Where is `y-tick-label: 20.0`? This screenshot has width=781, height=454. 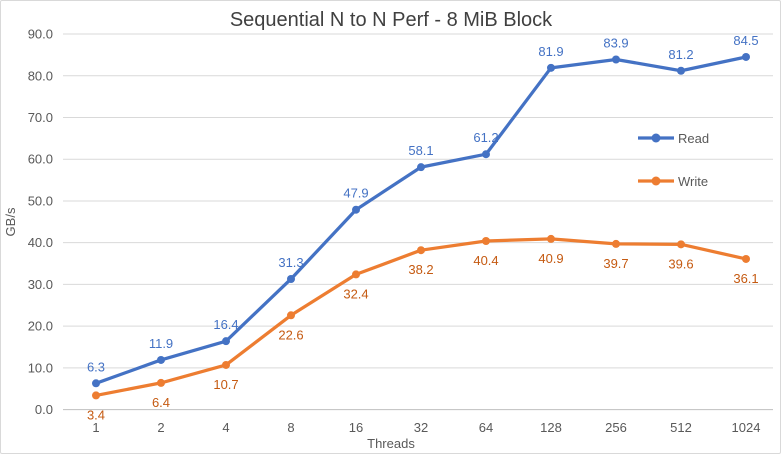 y-tick-label: 20.0 is located at coordinates (40, 326).